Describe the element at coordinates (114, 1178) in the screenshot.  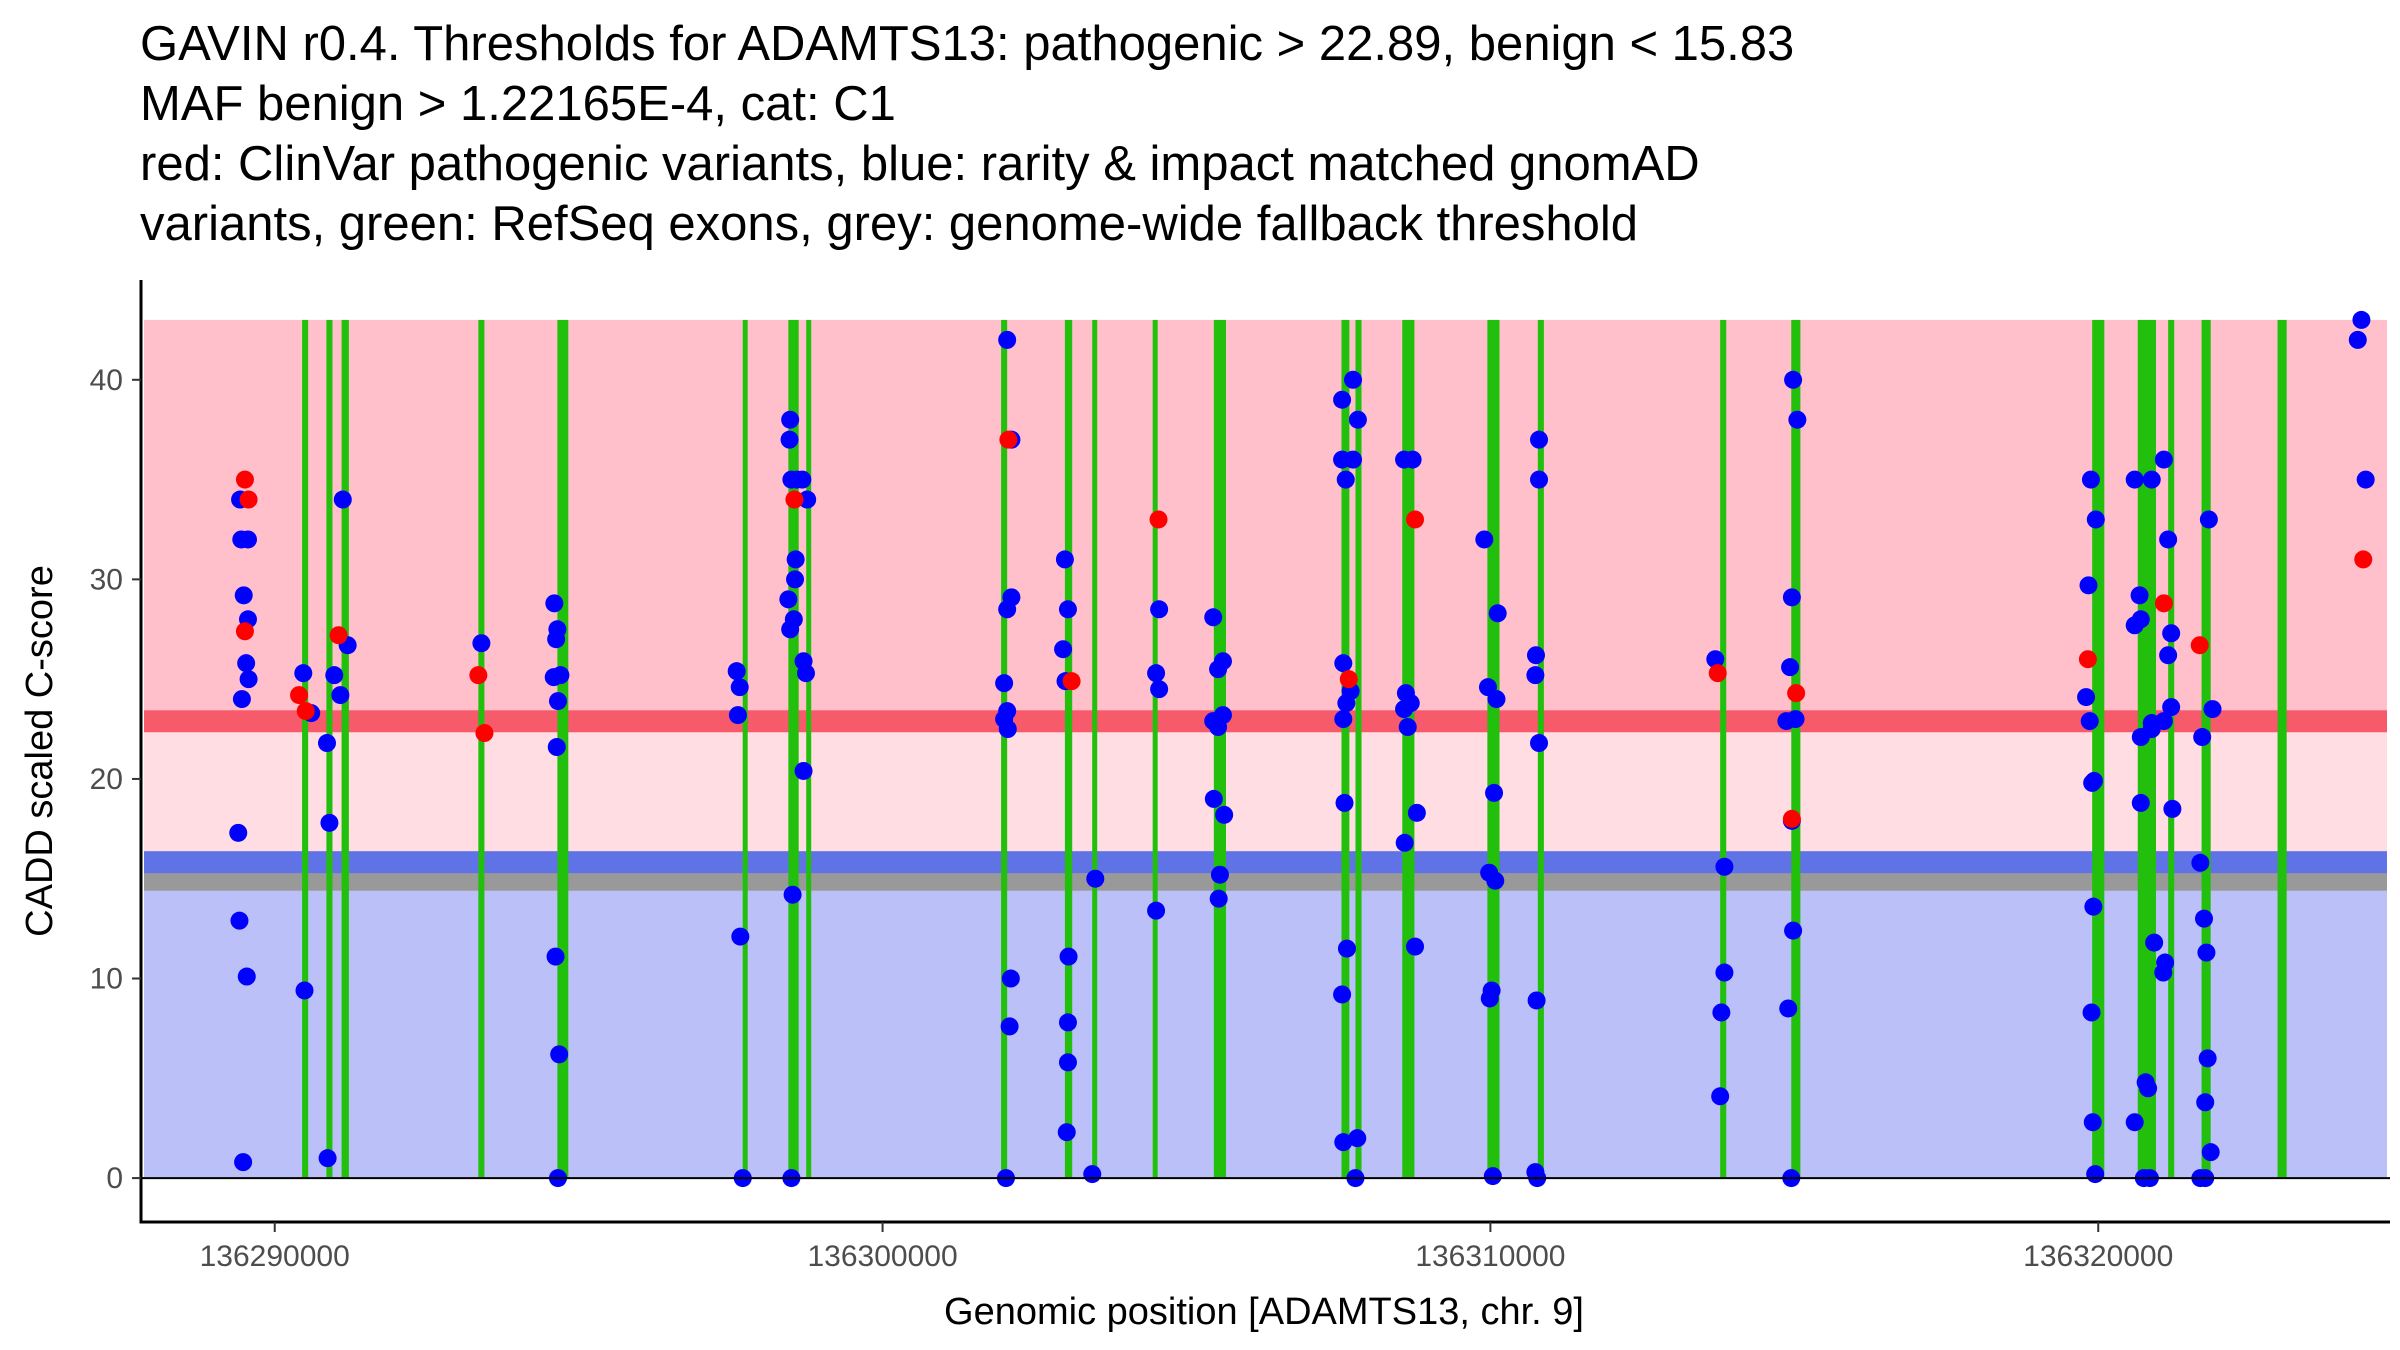
I see `y-tick-label-0: 0` at that location.